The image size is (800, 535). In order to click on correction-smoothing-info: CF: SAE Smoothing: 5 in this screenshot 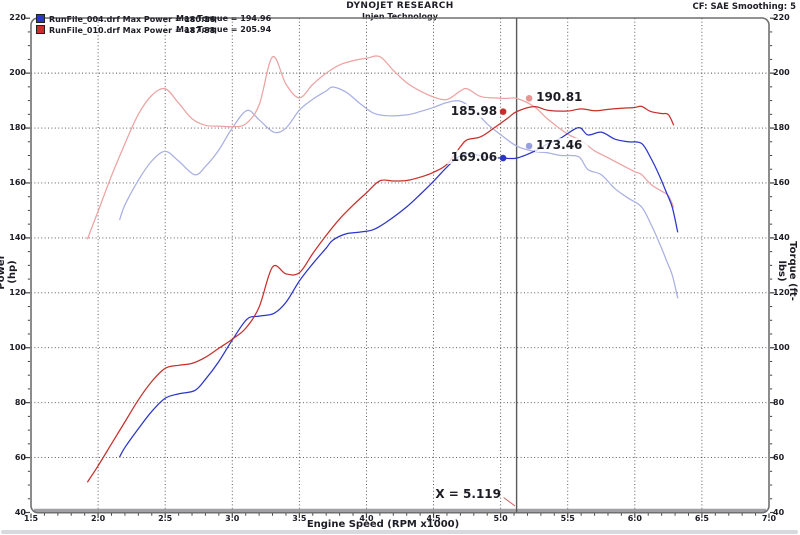, I will do `click(744, 7)`.